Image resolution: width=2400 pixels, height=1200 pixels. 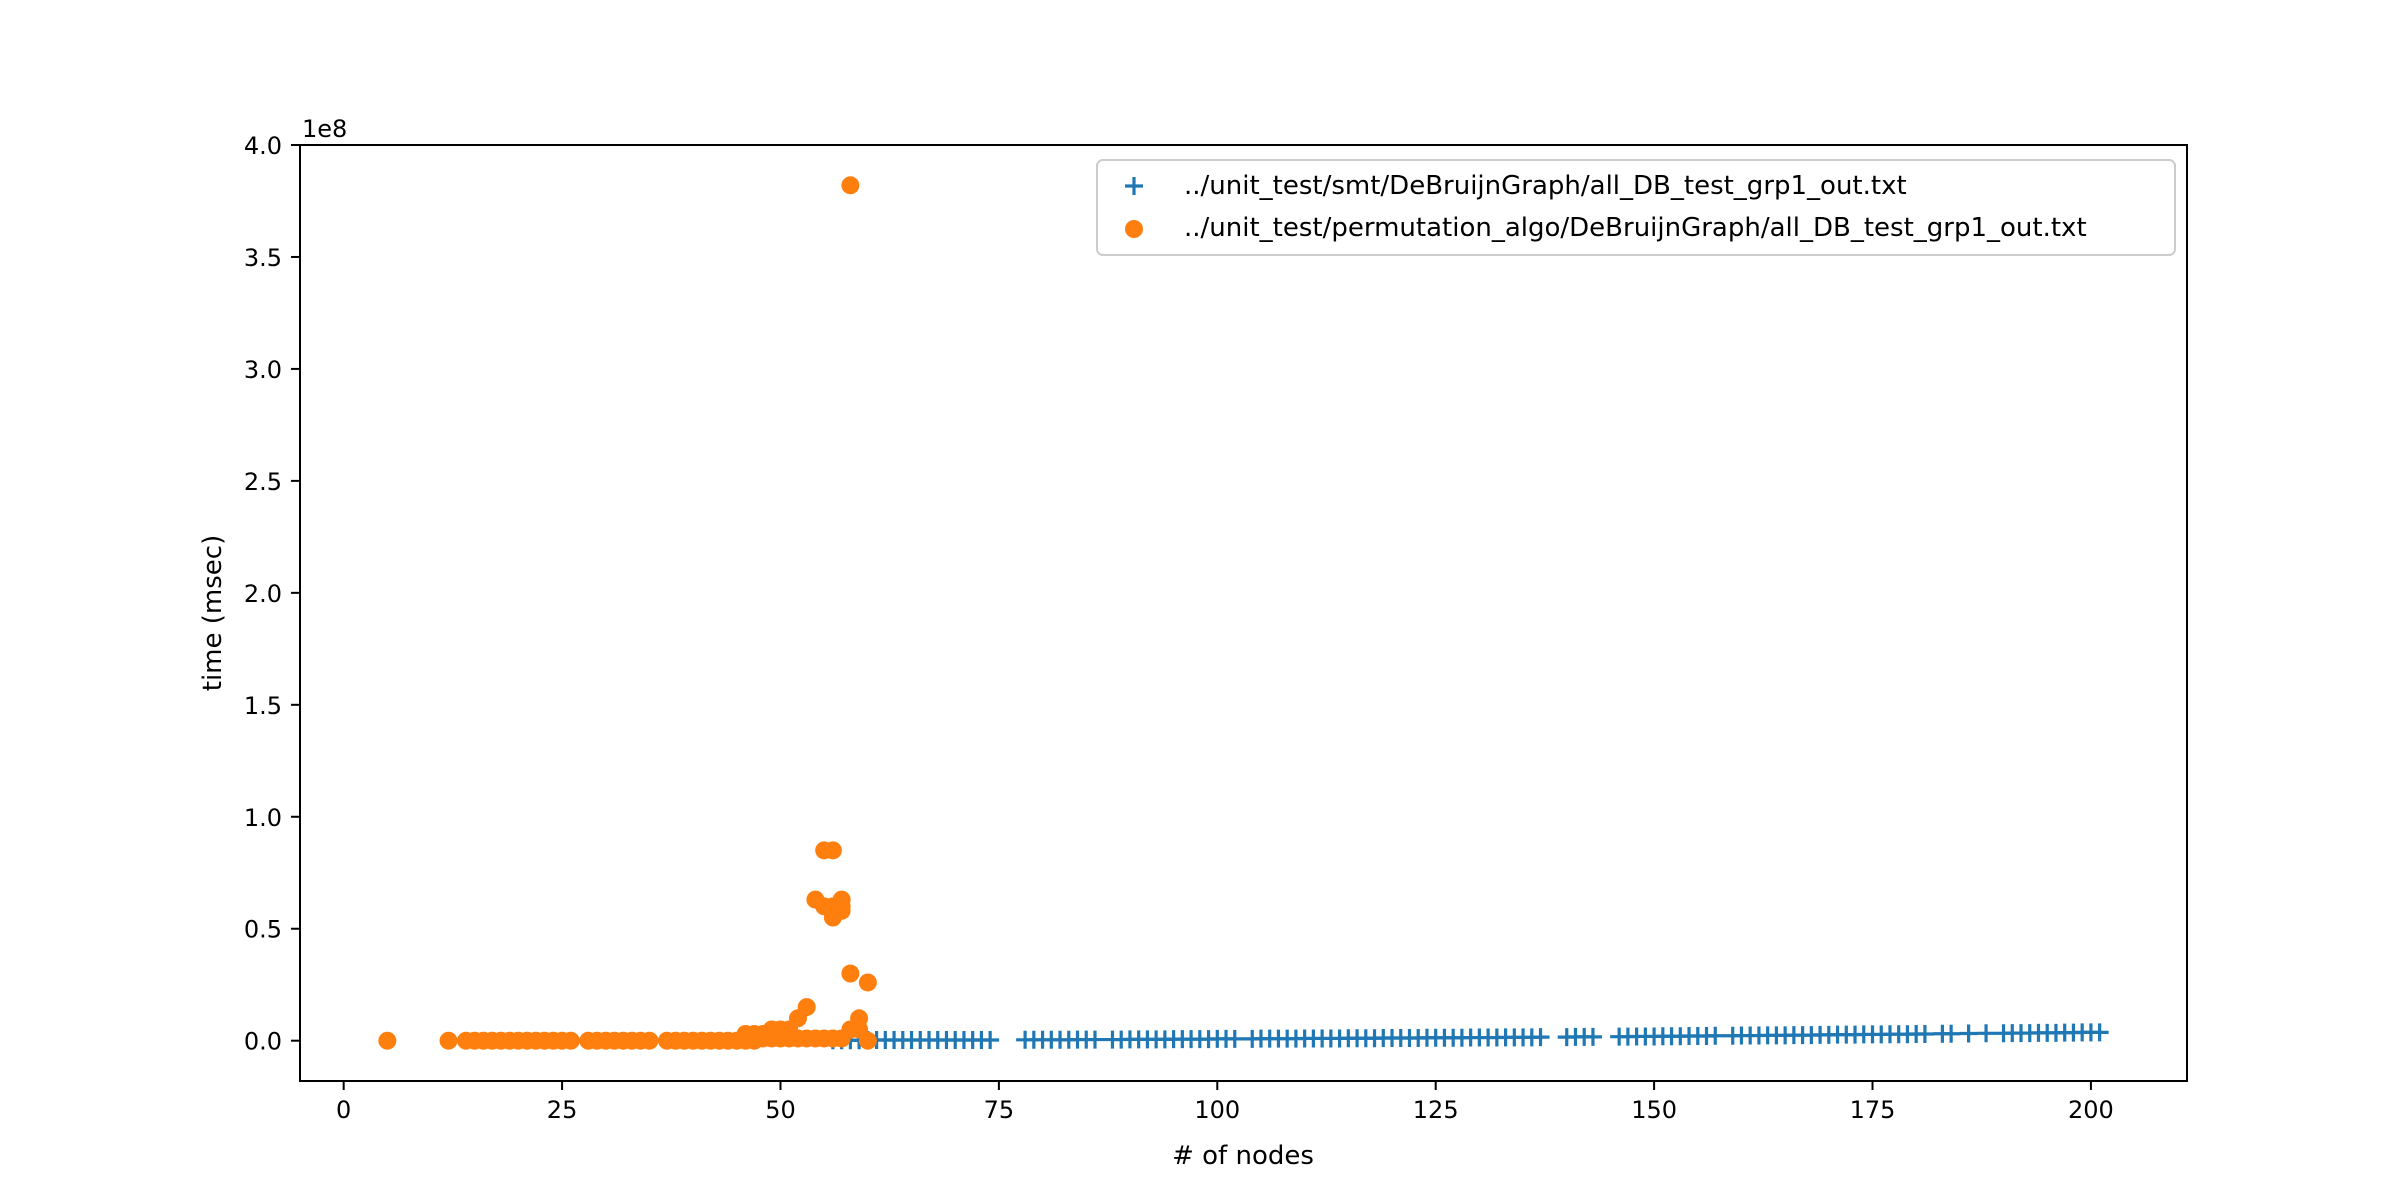 I want to click on x-tick-label: 100, so click(x=1217, y=1110).